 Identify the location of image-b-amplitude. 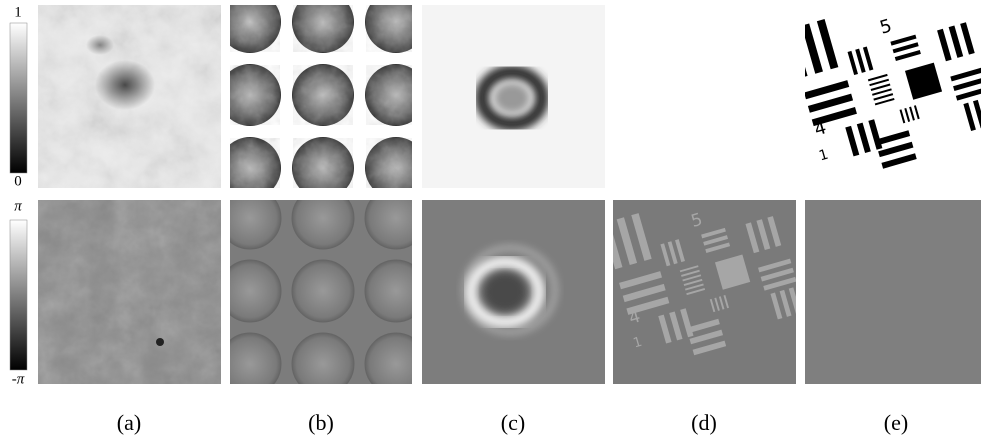
(321, 96).